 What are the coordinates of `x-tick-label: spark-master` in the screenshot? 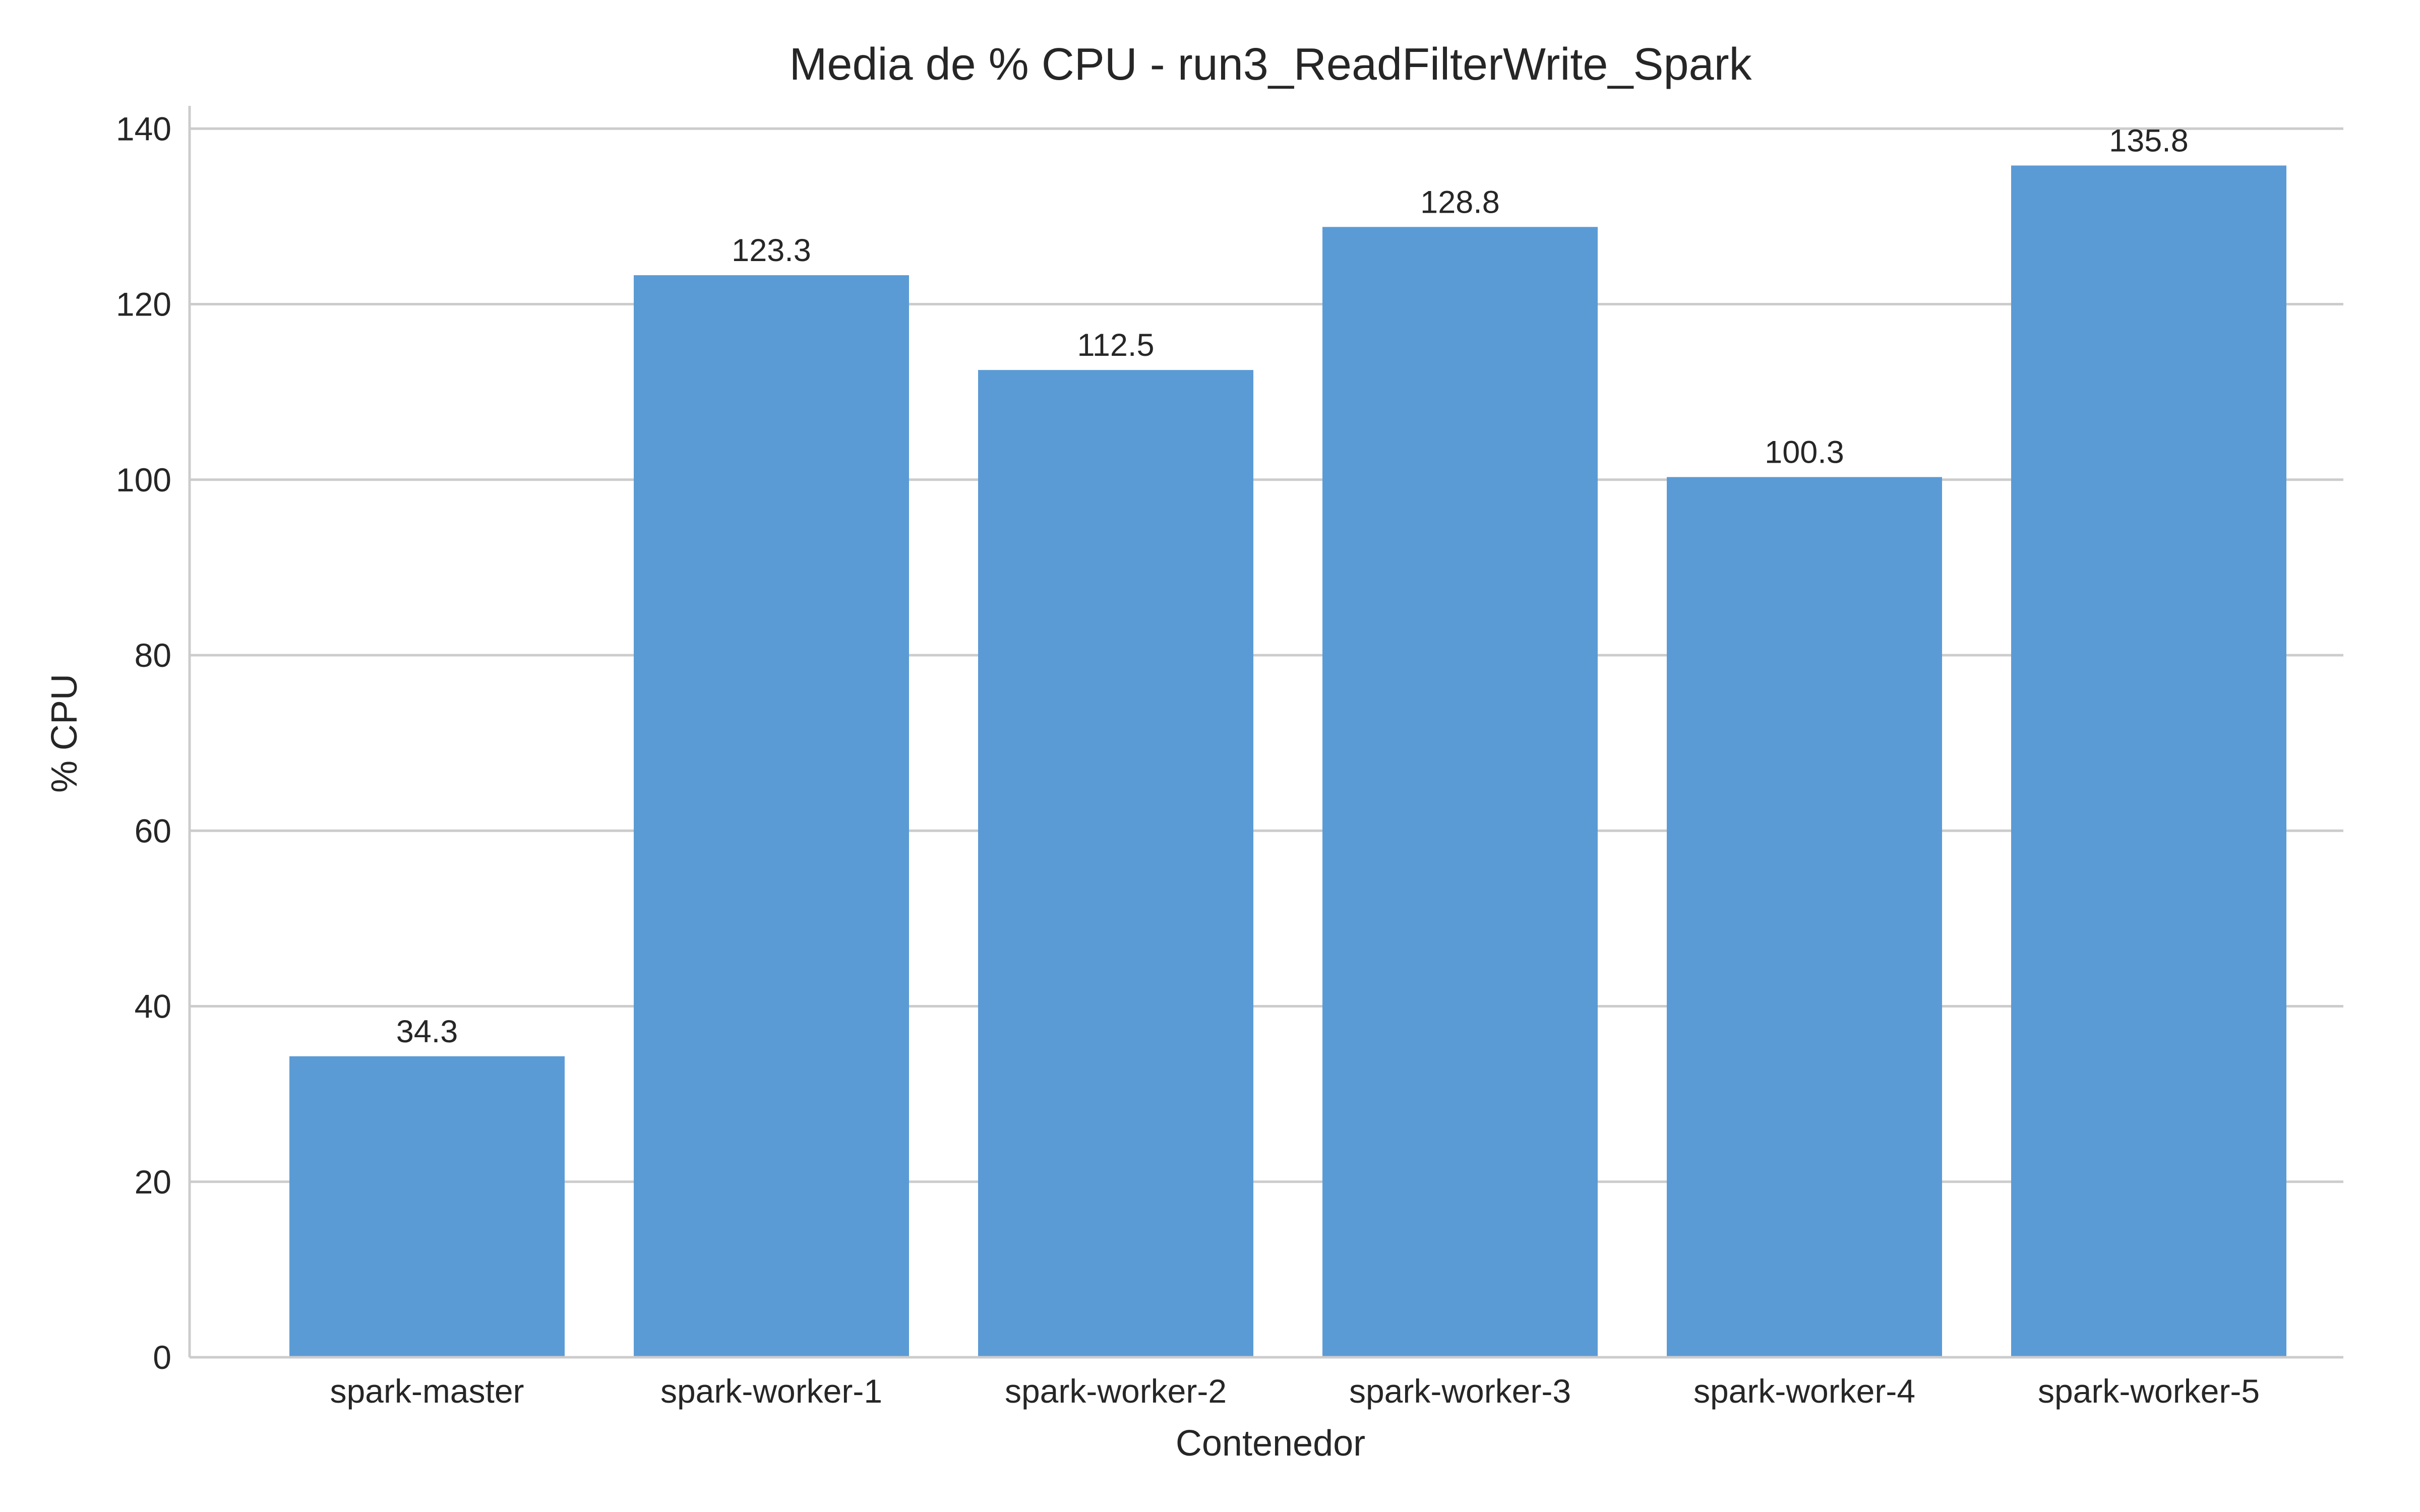 It's located at (427, 1391).